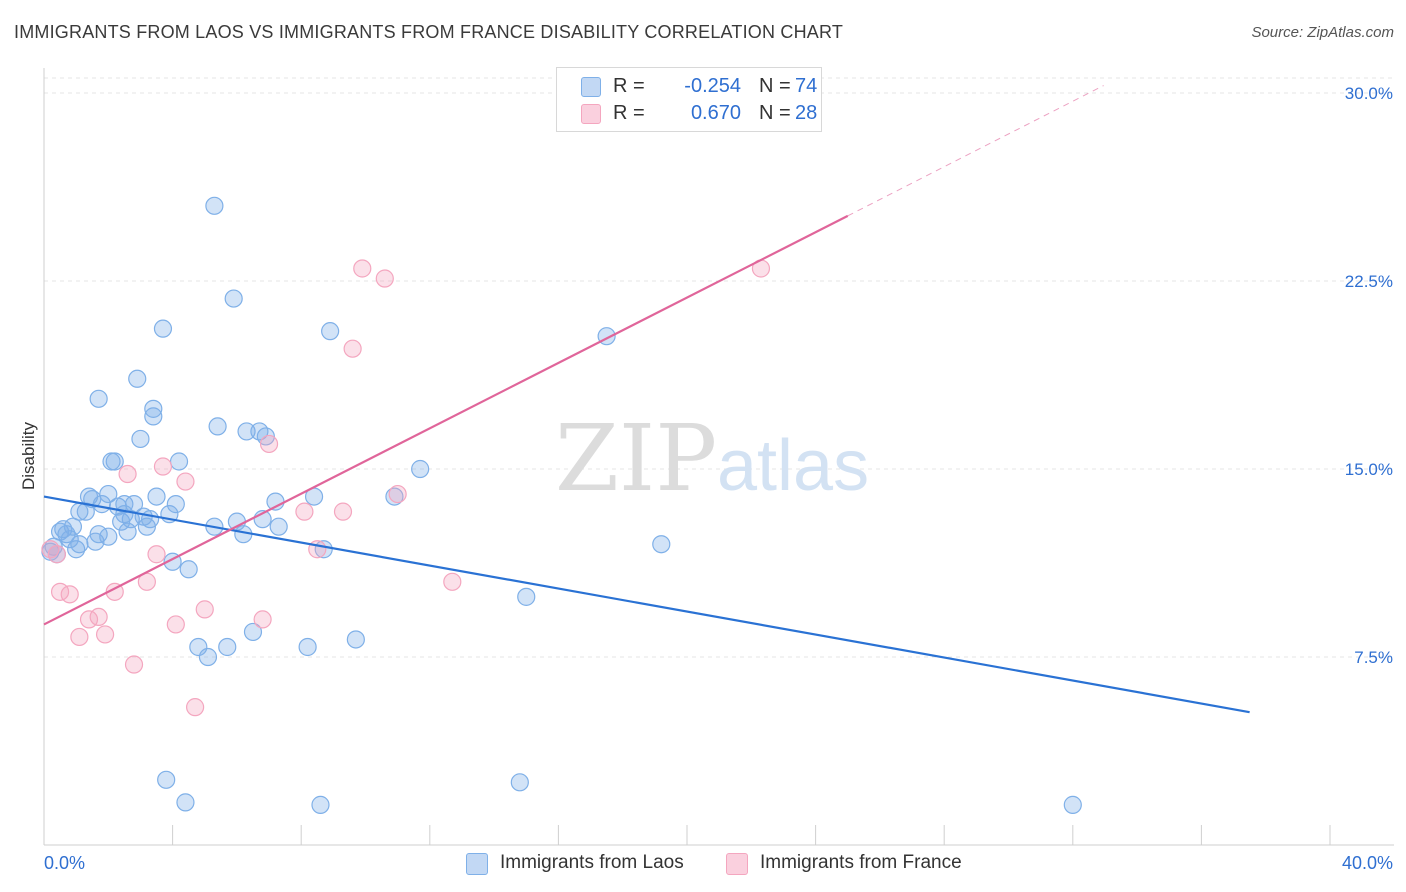 The height and width of the screenshot is (892, 1406). What do you see at coordinates (28, 455) in the screenshot?
I see `y-axis-label: Disability` at bounding box center [28, 455].